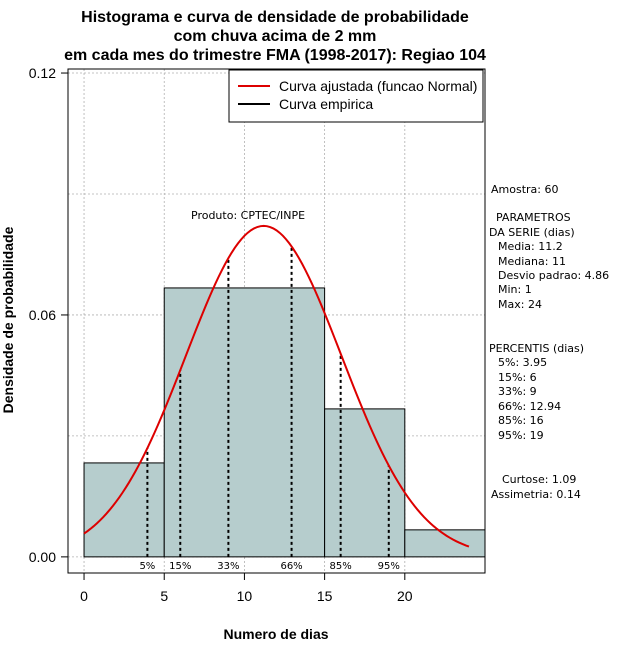  Describe the element at coordinates (180, 566) in the screenshot. I see `percentile-label: 15%` at that location.